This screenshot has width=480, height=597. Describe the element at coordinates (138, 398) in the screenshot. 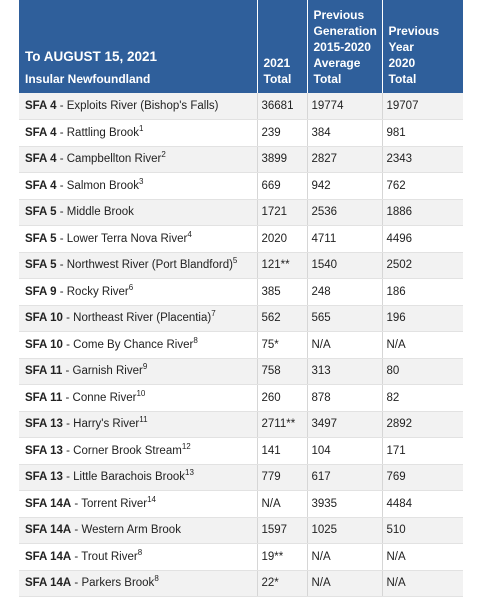

I see `location-cell: SFA 11 - Conne River10` at that location.